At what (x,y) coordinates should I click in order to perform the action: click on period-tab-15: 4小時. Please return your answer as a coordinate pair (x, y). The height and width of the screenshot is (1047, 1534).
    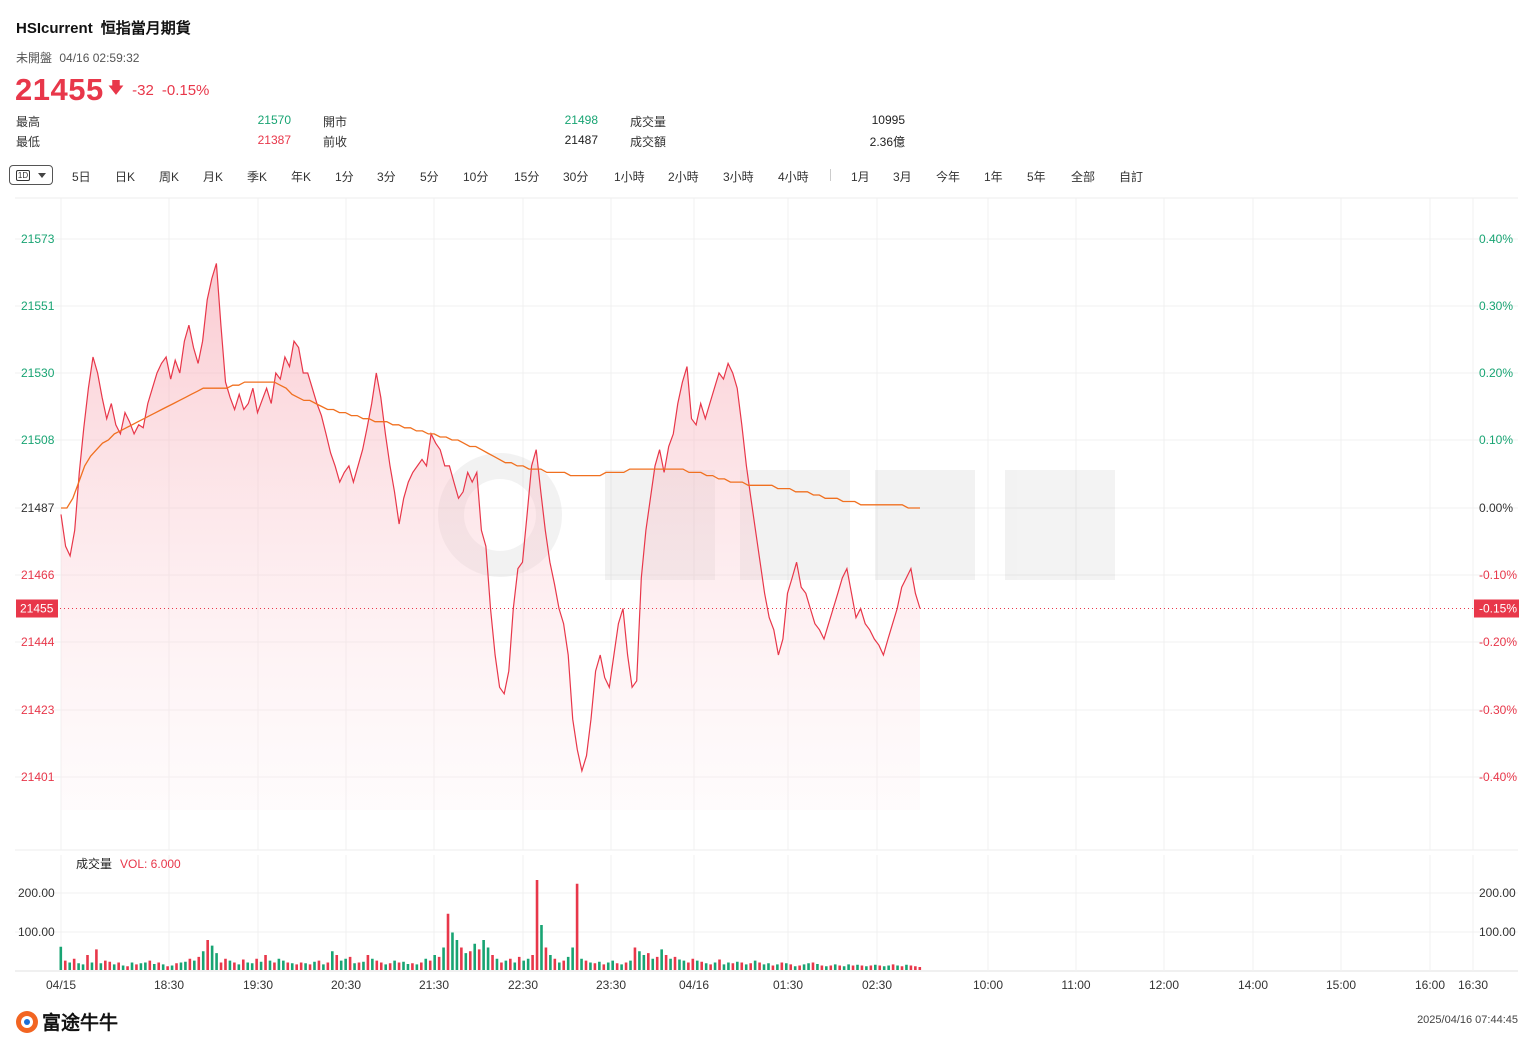
    Looking at the image, I should click on (793, 177).